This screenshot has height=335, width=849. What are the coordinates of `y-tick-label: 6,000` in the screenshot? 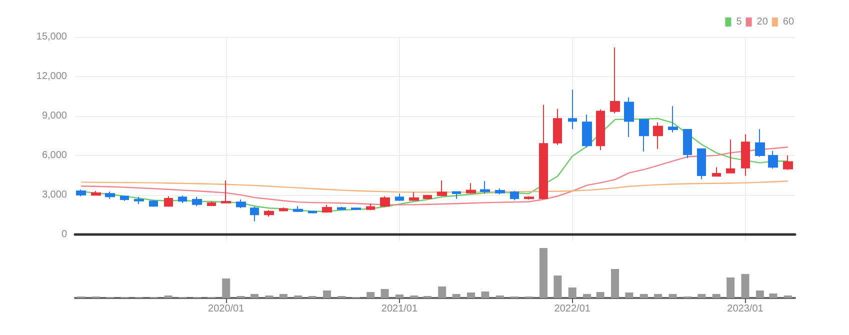 It's located at (55, 155).